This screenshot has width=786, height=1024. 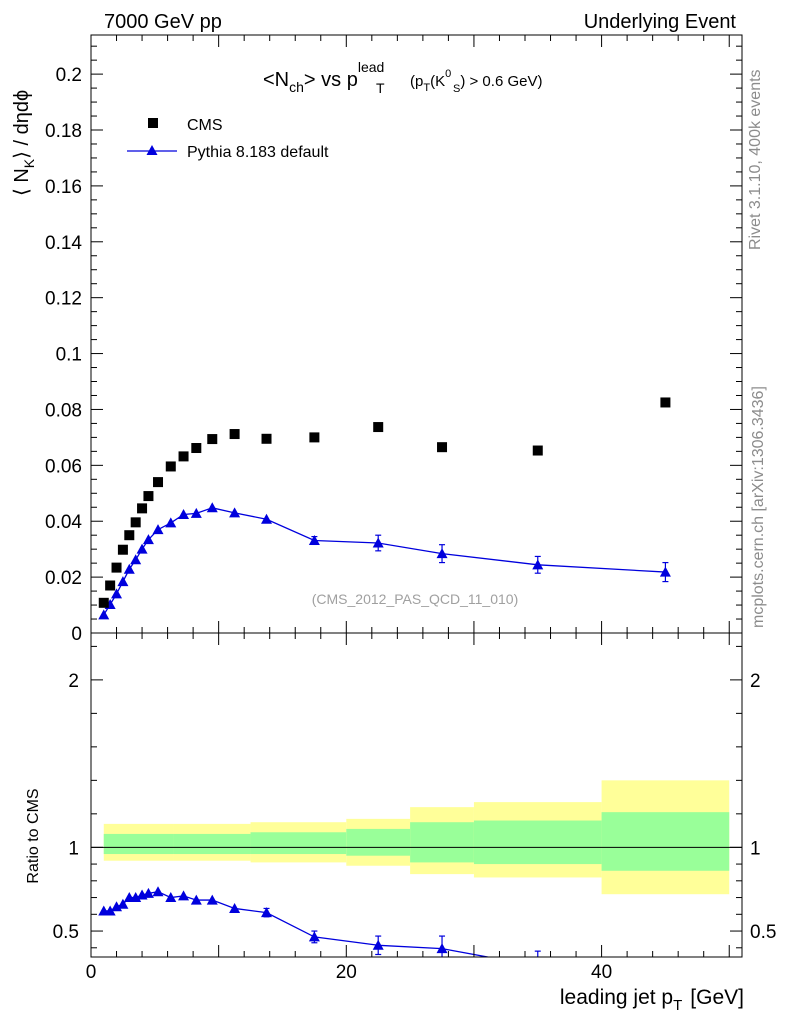 I want to click on ratio-uncertainty-bands, so click(x=416, y=837).